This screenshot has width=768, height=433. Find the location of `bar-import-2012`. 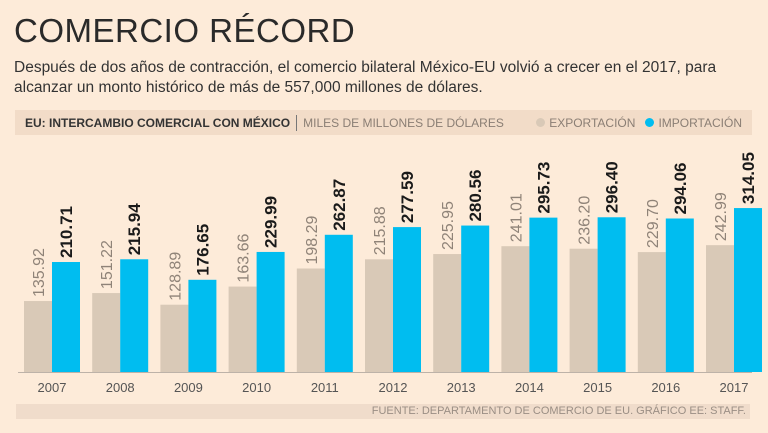

bar-import-2012 is located at coordinates (407, 299).